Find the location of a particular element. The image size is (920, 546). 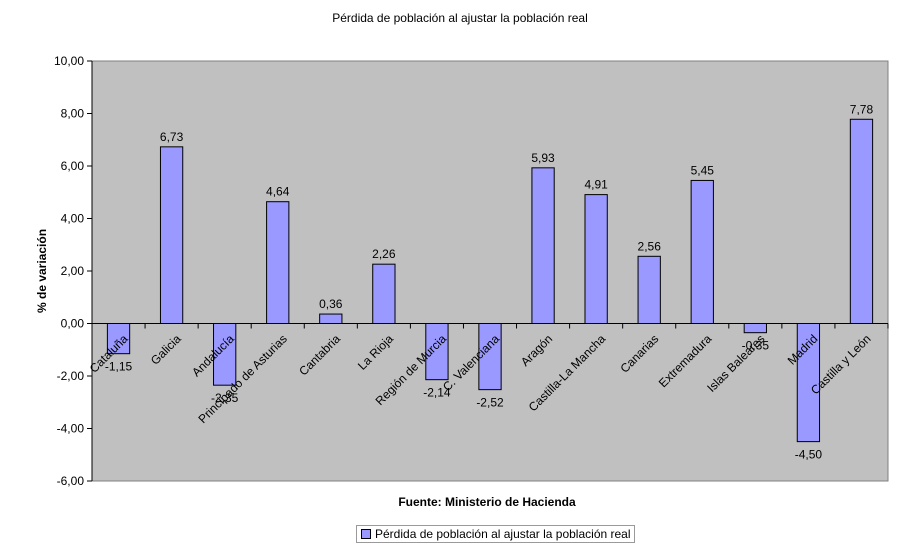

y-tick-label: -4,00 is located at coordinates (71, 429).